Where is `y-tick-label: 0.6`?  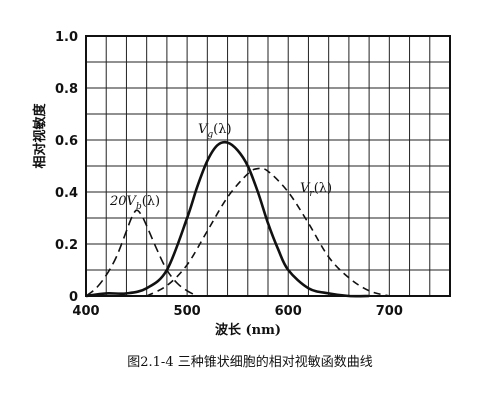
y-tick-label: 0.6 is located at coordinates (66, 141).